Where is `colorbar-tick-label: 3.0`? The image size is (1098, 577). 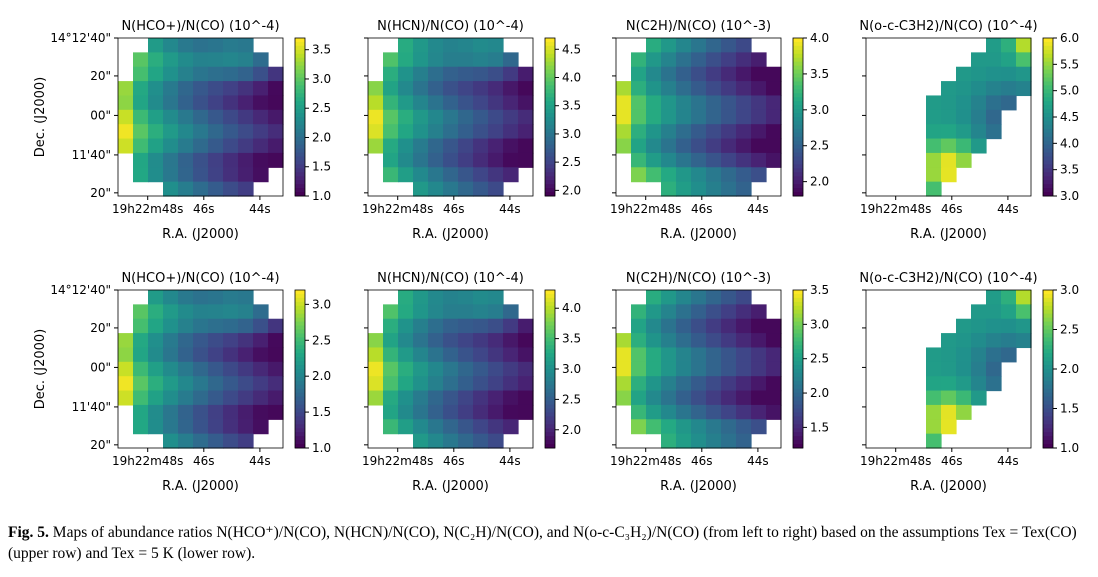
colorbar-tick-label: 3.0 is located at coordinates (819, 110).